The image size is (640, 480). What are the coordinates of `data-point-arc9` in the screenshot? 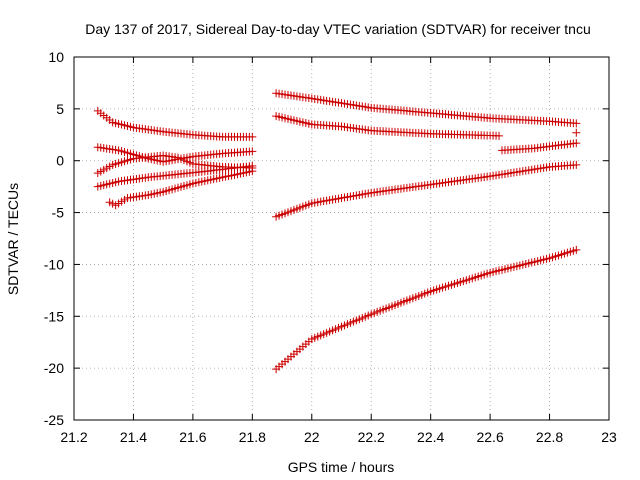 It's located at (576, 164).